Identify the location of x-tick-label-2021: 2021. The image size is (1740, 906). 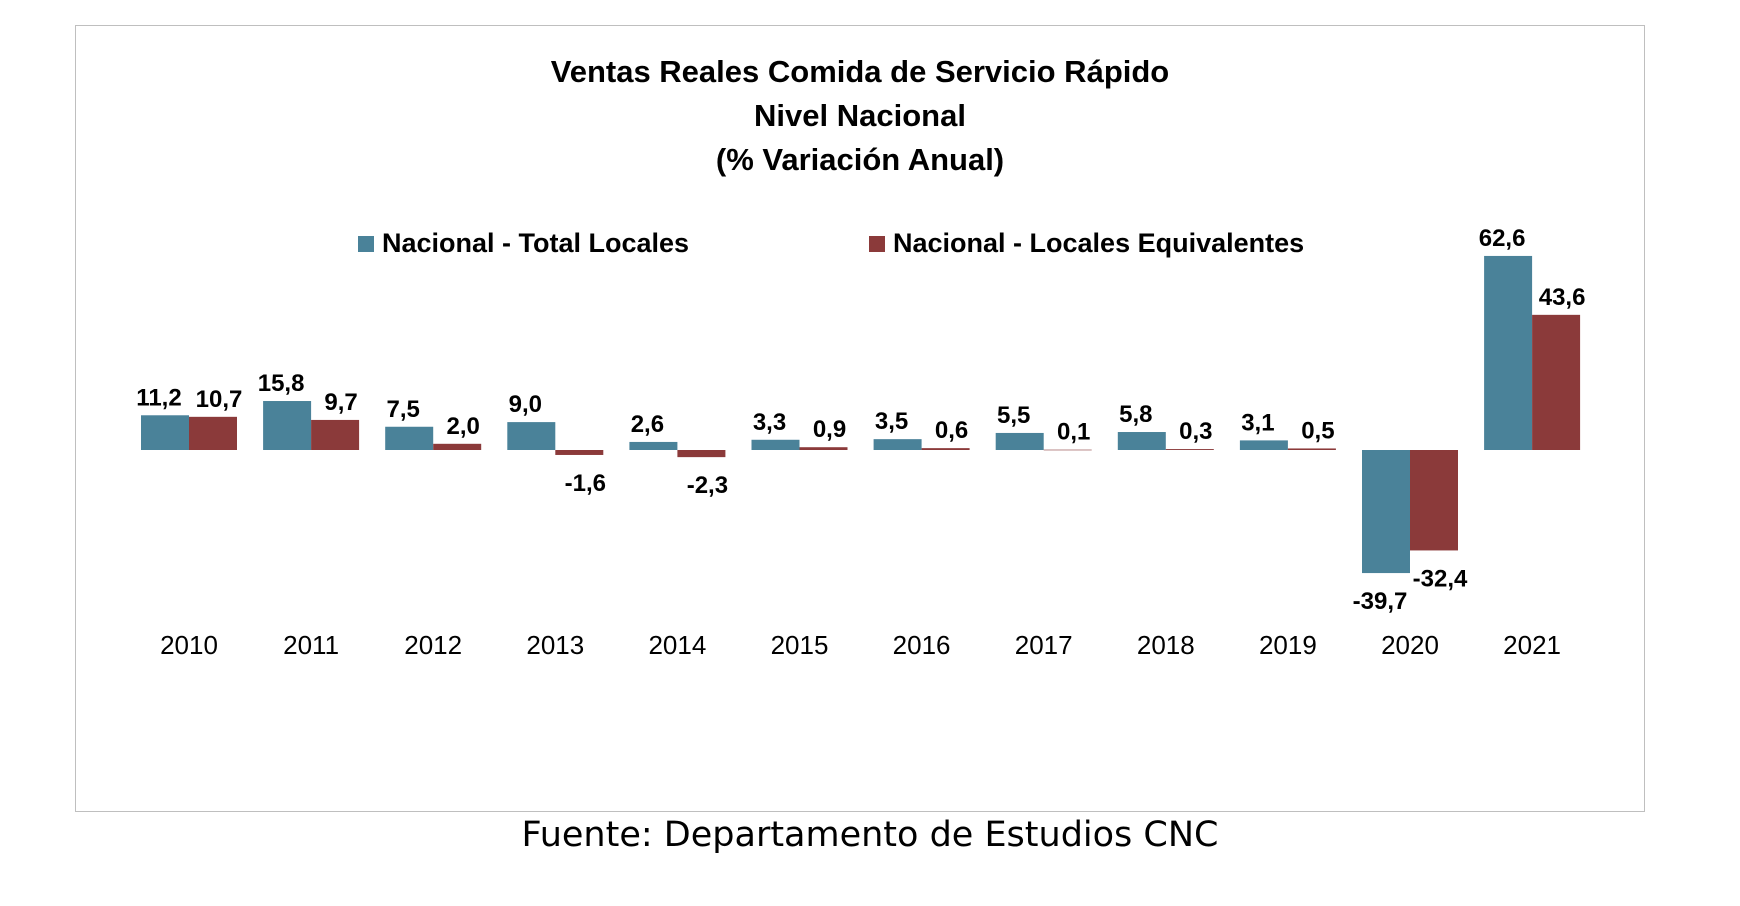
(1532, 645).